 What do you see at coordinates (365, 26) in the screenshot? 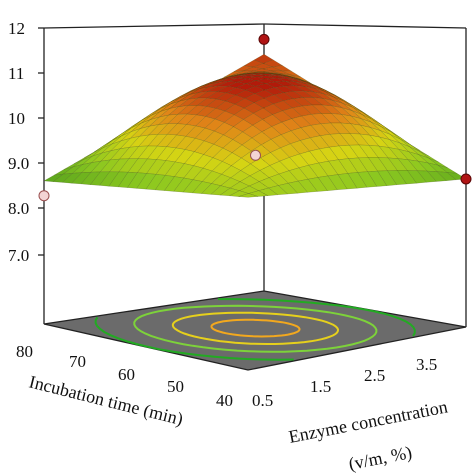
I see `top-right-edge` at bounding box center [365, 26].